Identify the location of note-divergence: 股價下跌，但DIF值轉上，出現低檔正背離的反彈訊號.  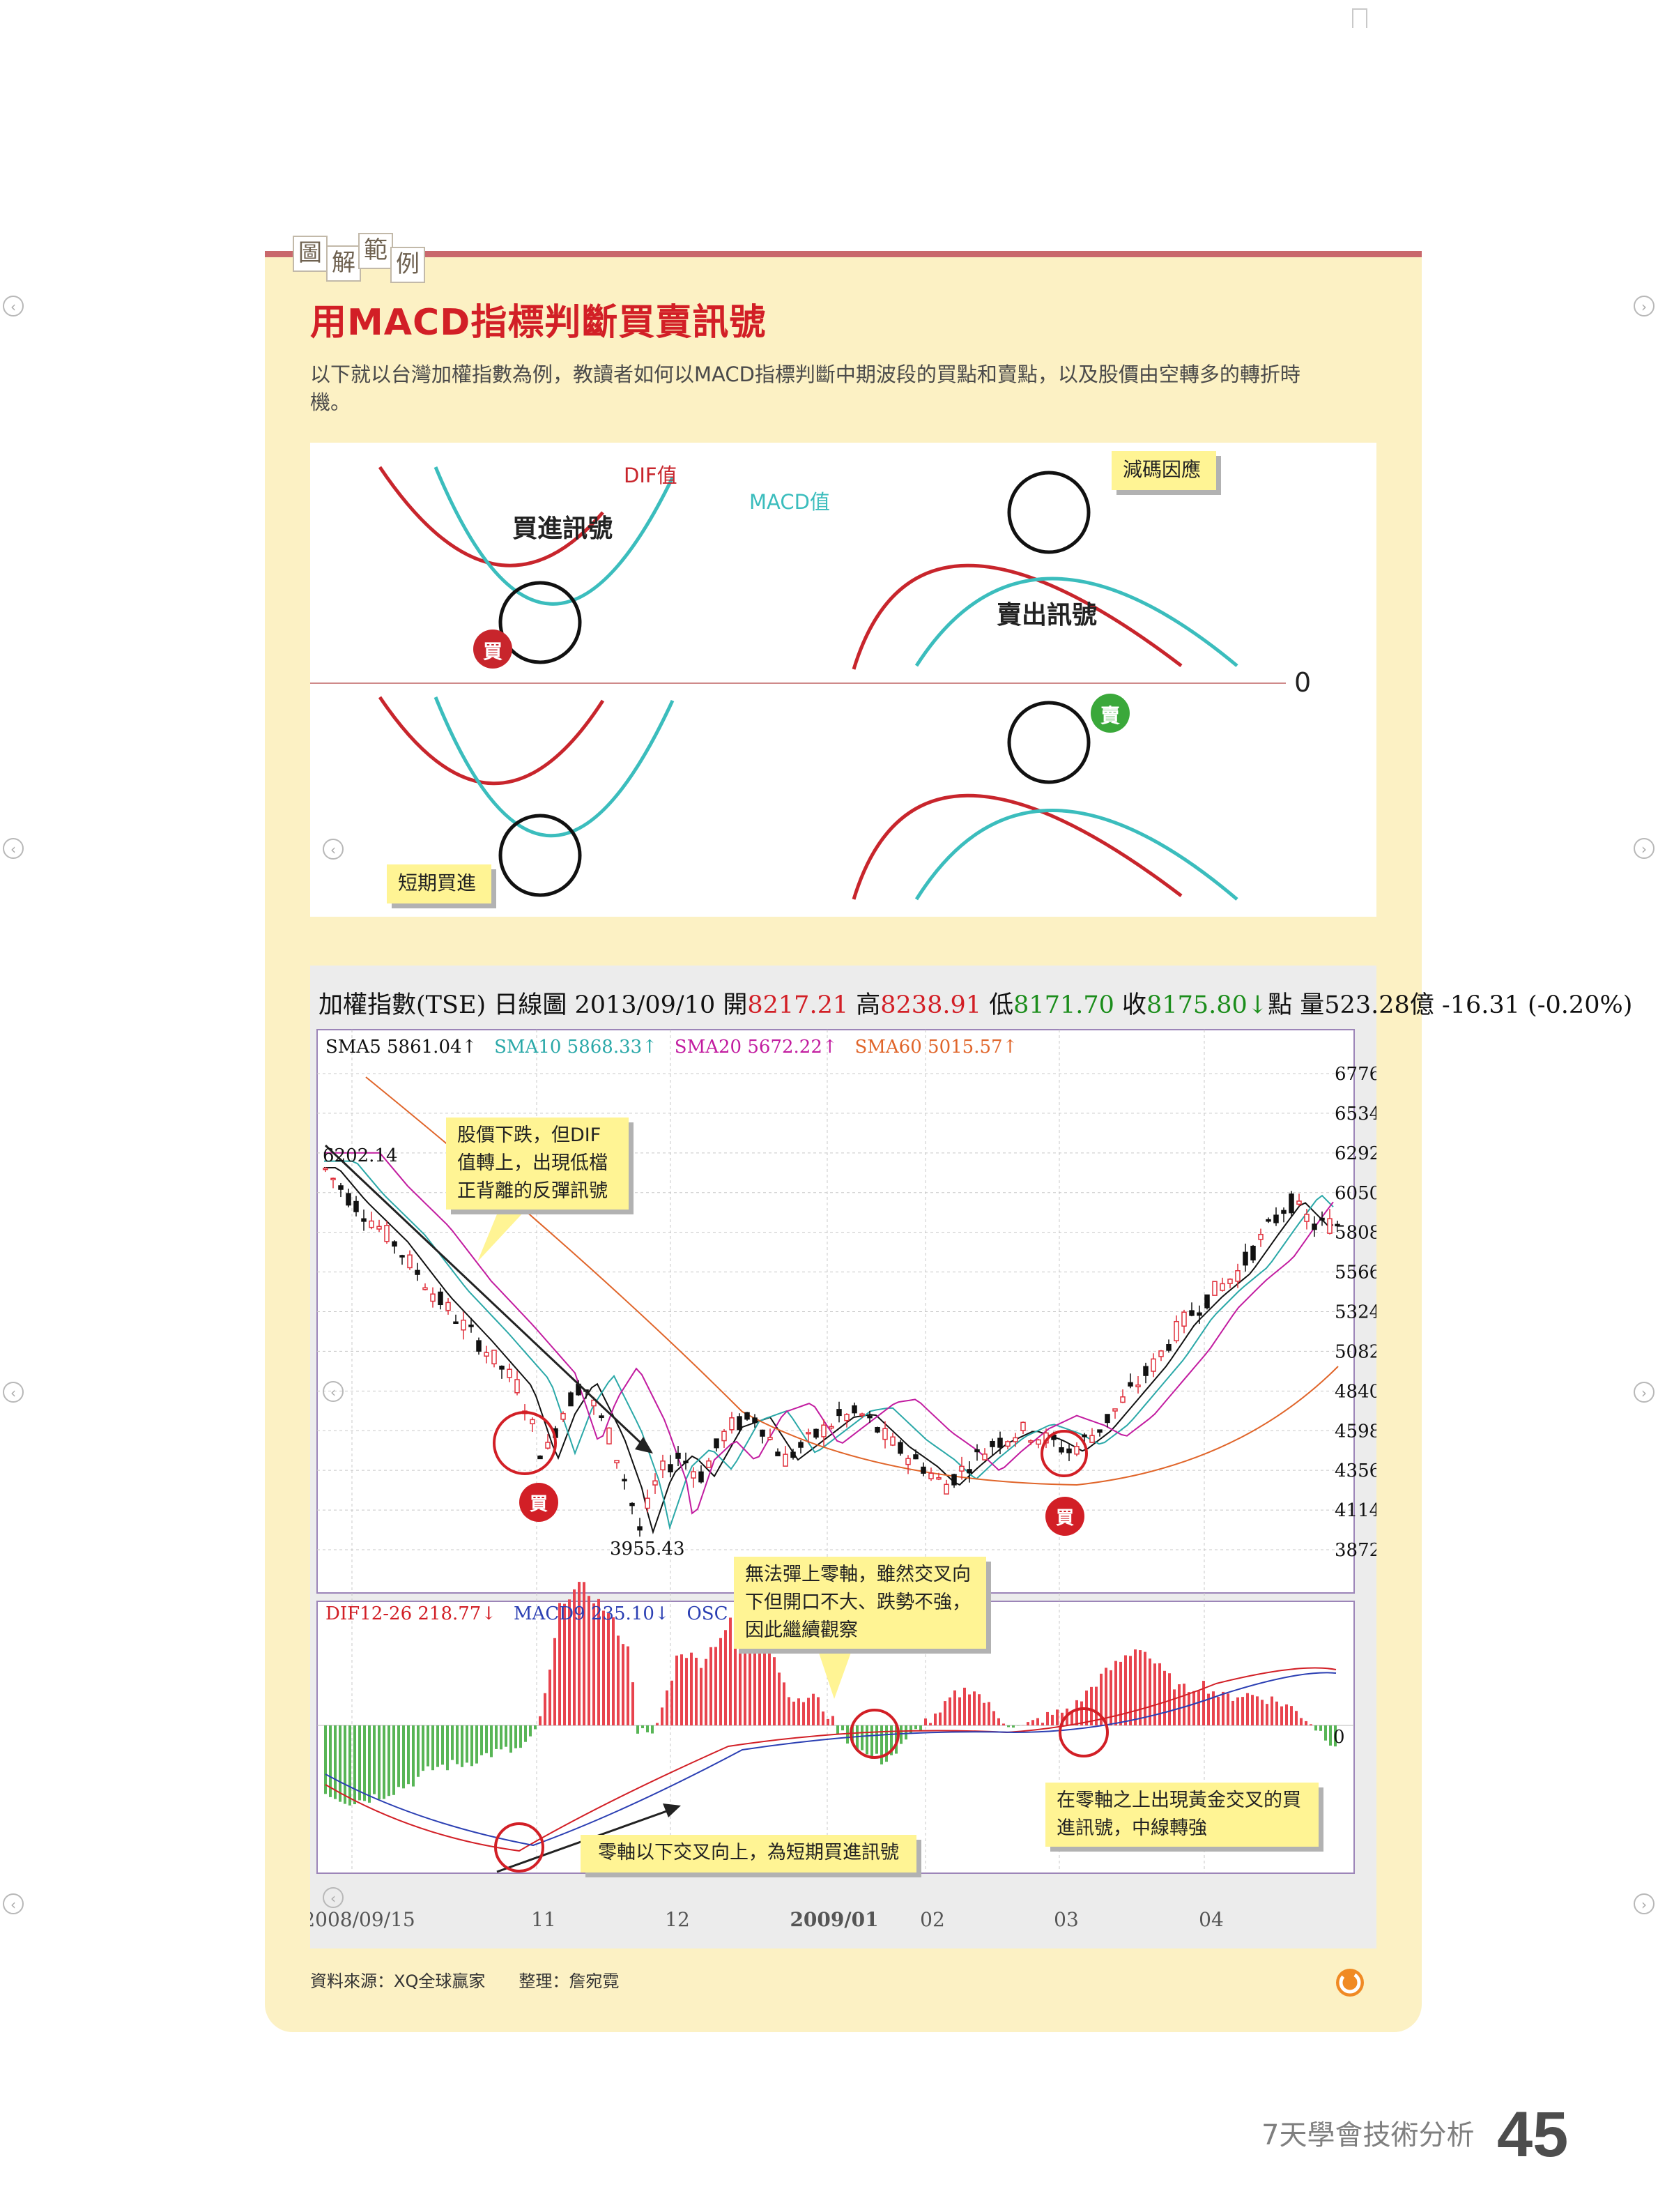
(538, 1164).